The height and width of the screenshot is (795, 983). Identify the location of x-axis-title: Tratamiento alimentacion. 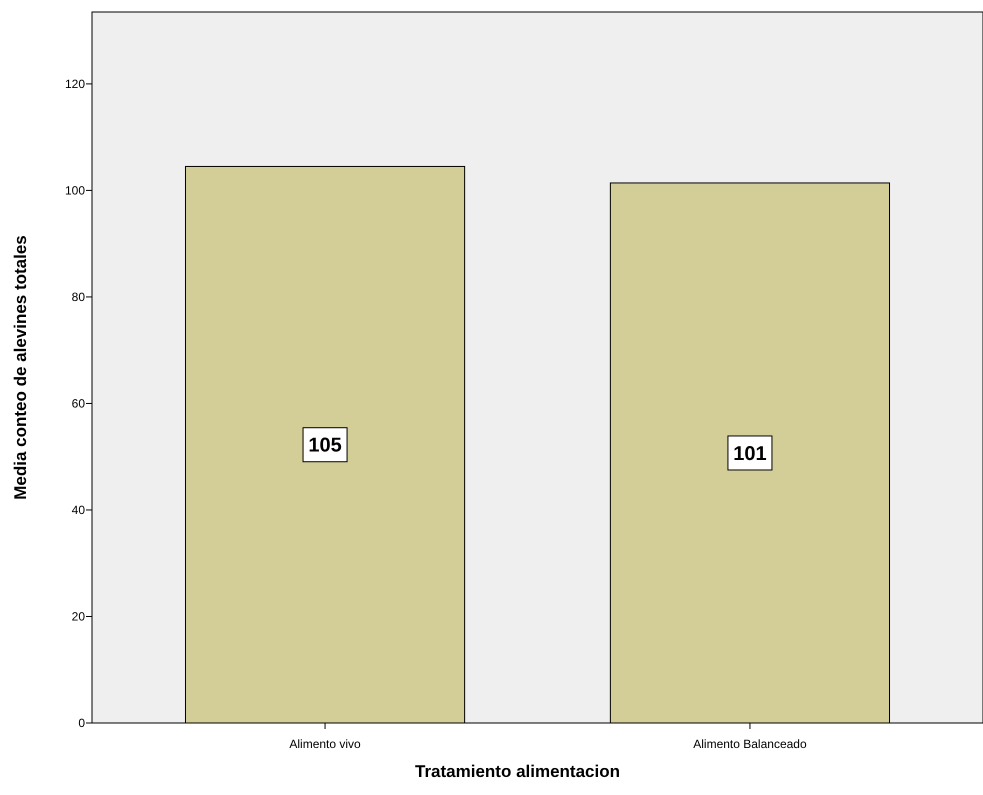
(517, 771).